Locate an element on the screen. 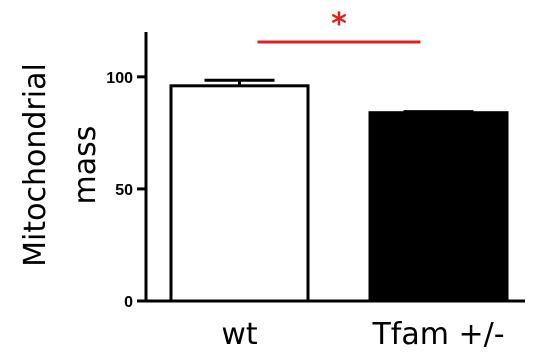 Image resolution: width=537 pixels, height=360 pixels. labels: wt Tfam +/- is located at coordinates (362, 334).